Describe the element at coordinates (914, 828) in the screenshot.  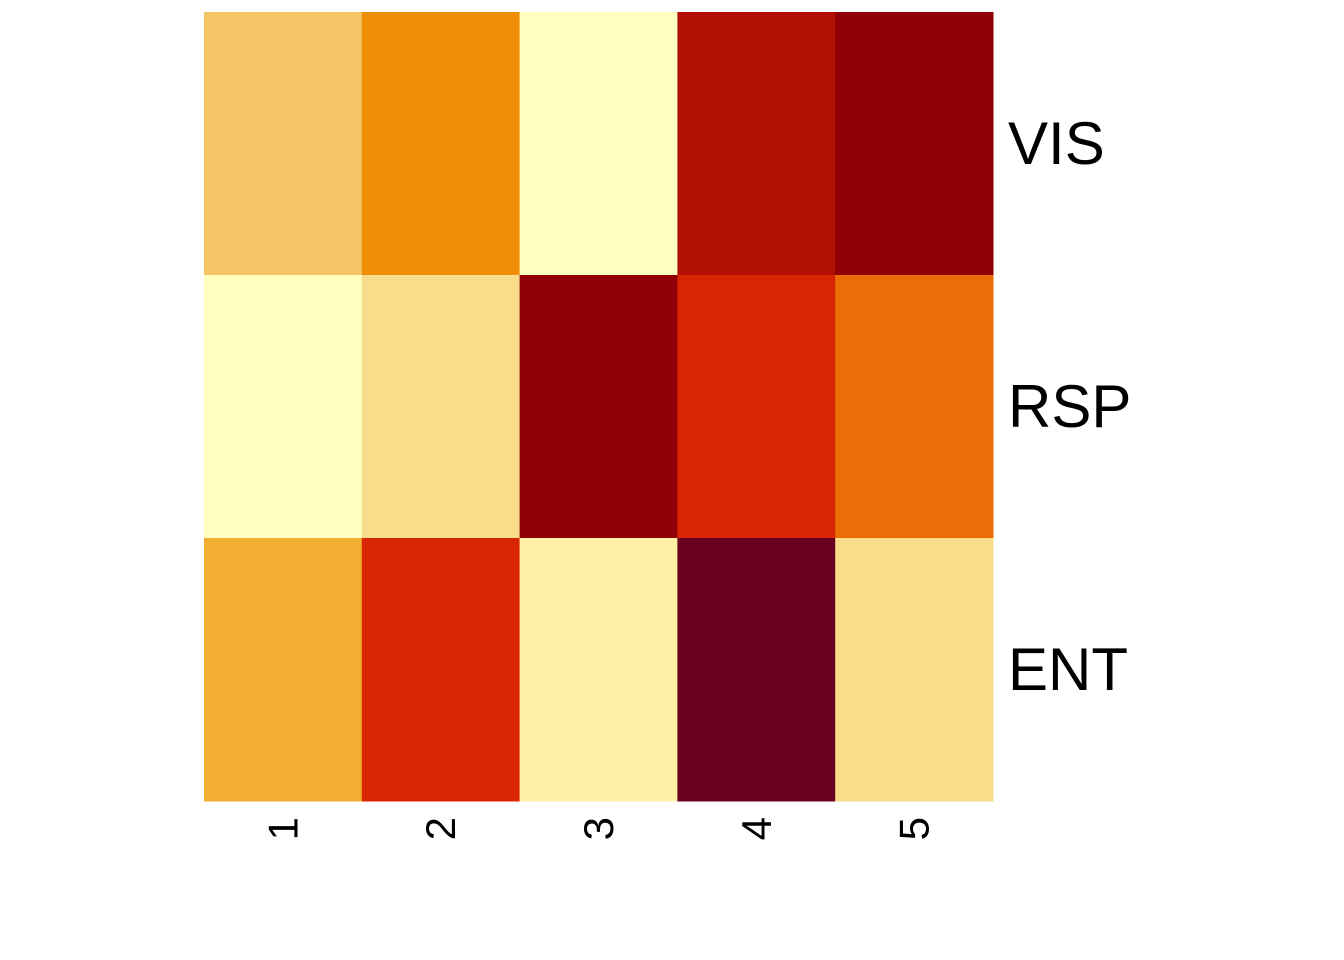
I see `column-label-5: 5` at that location.